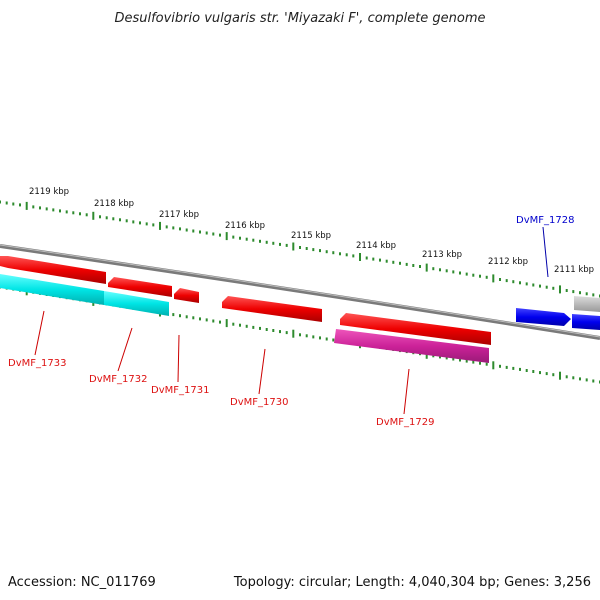  Describe the element at coordinates (311, 236) in the screenshot. I see `ruler-label: 2115 kbp` at that location.